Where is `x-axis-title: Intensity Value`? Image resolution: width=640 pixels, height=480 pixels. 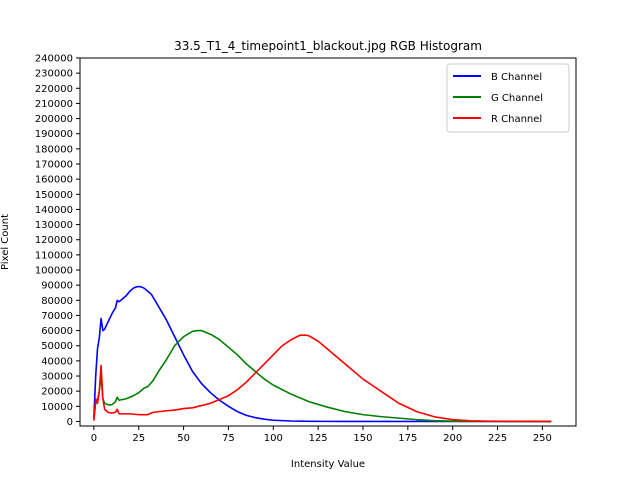 x-axis-title: Intensity Value is located at coordinates (328, 464).